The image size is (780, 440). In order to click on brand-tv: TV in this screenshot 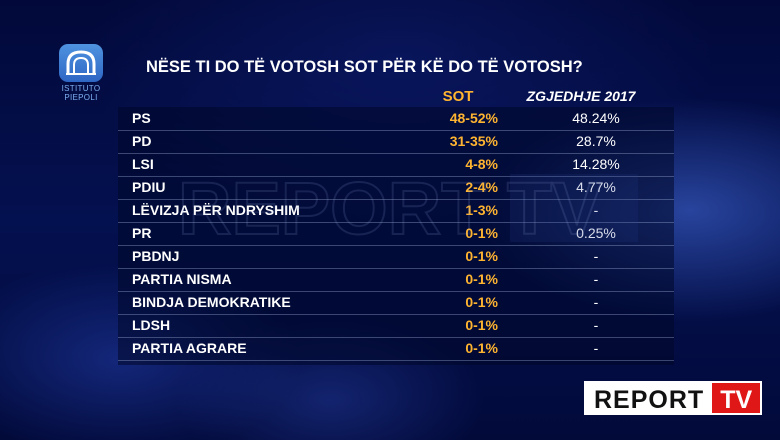, I will do `click(737, 398)`.